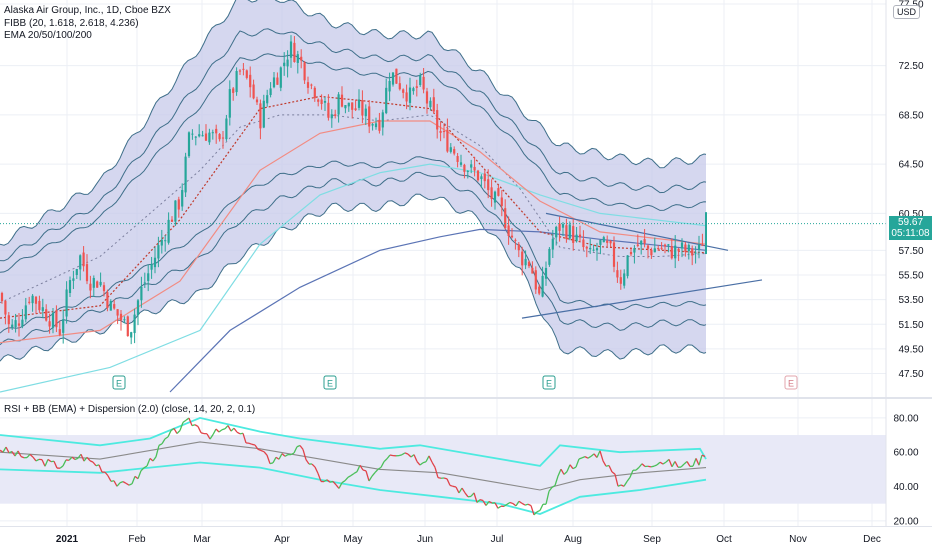 The height and width of the screenshot is (550, 932). What do you see at coordinates (642, 299) in the screenshot?
I see `trendline` at bounding box center [642, 299].